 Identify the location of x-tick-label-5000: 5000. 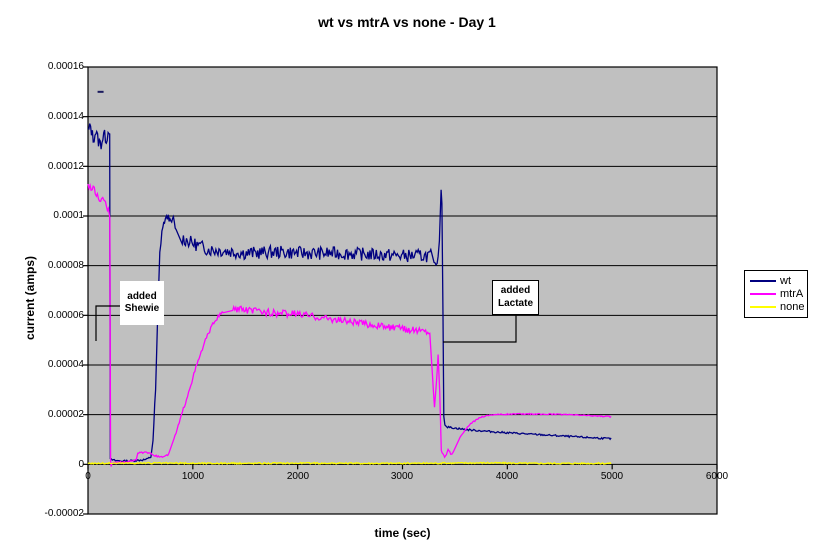
(612, 476).